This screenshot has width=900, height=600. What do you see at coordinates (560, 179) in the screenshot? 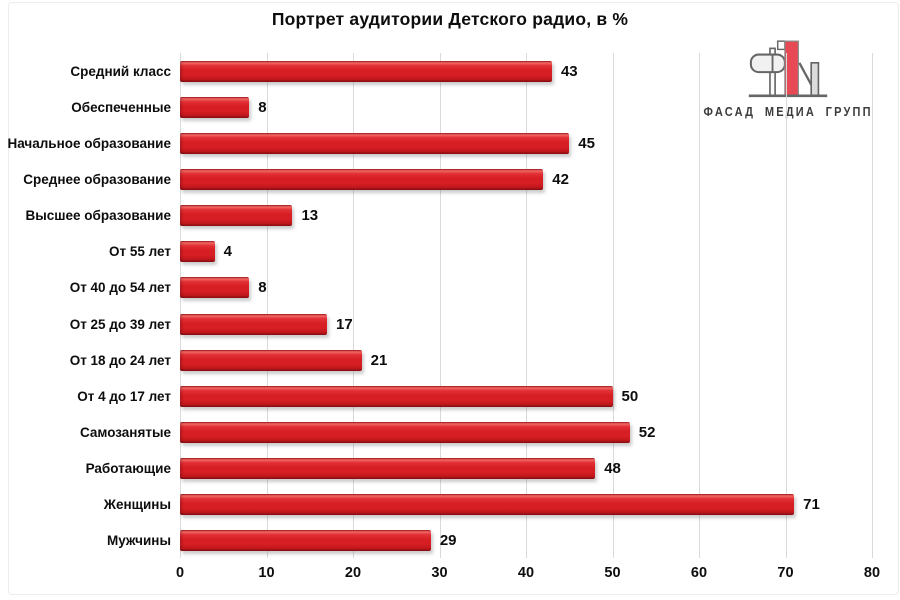
I see `value-label: 42` at bounding box center [560, 179].